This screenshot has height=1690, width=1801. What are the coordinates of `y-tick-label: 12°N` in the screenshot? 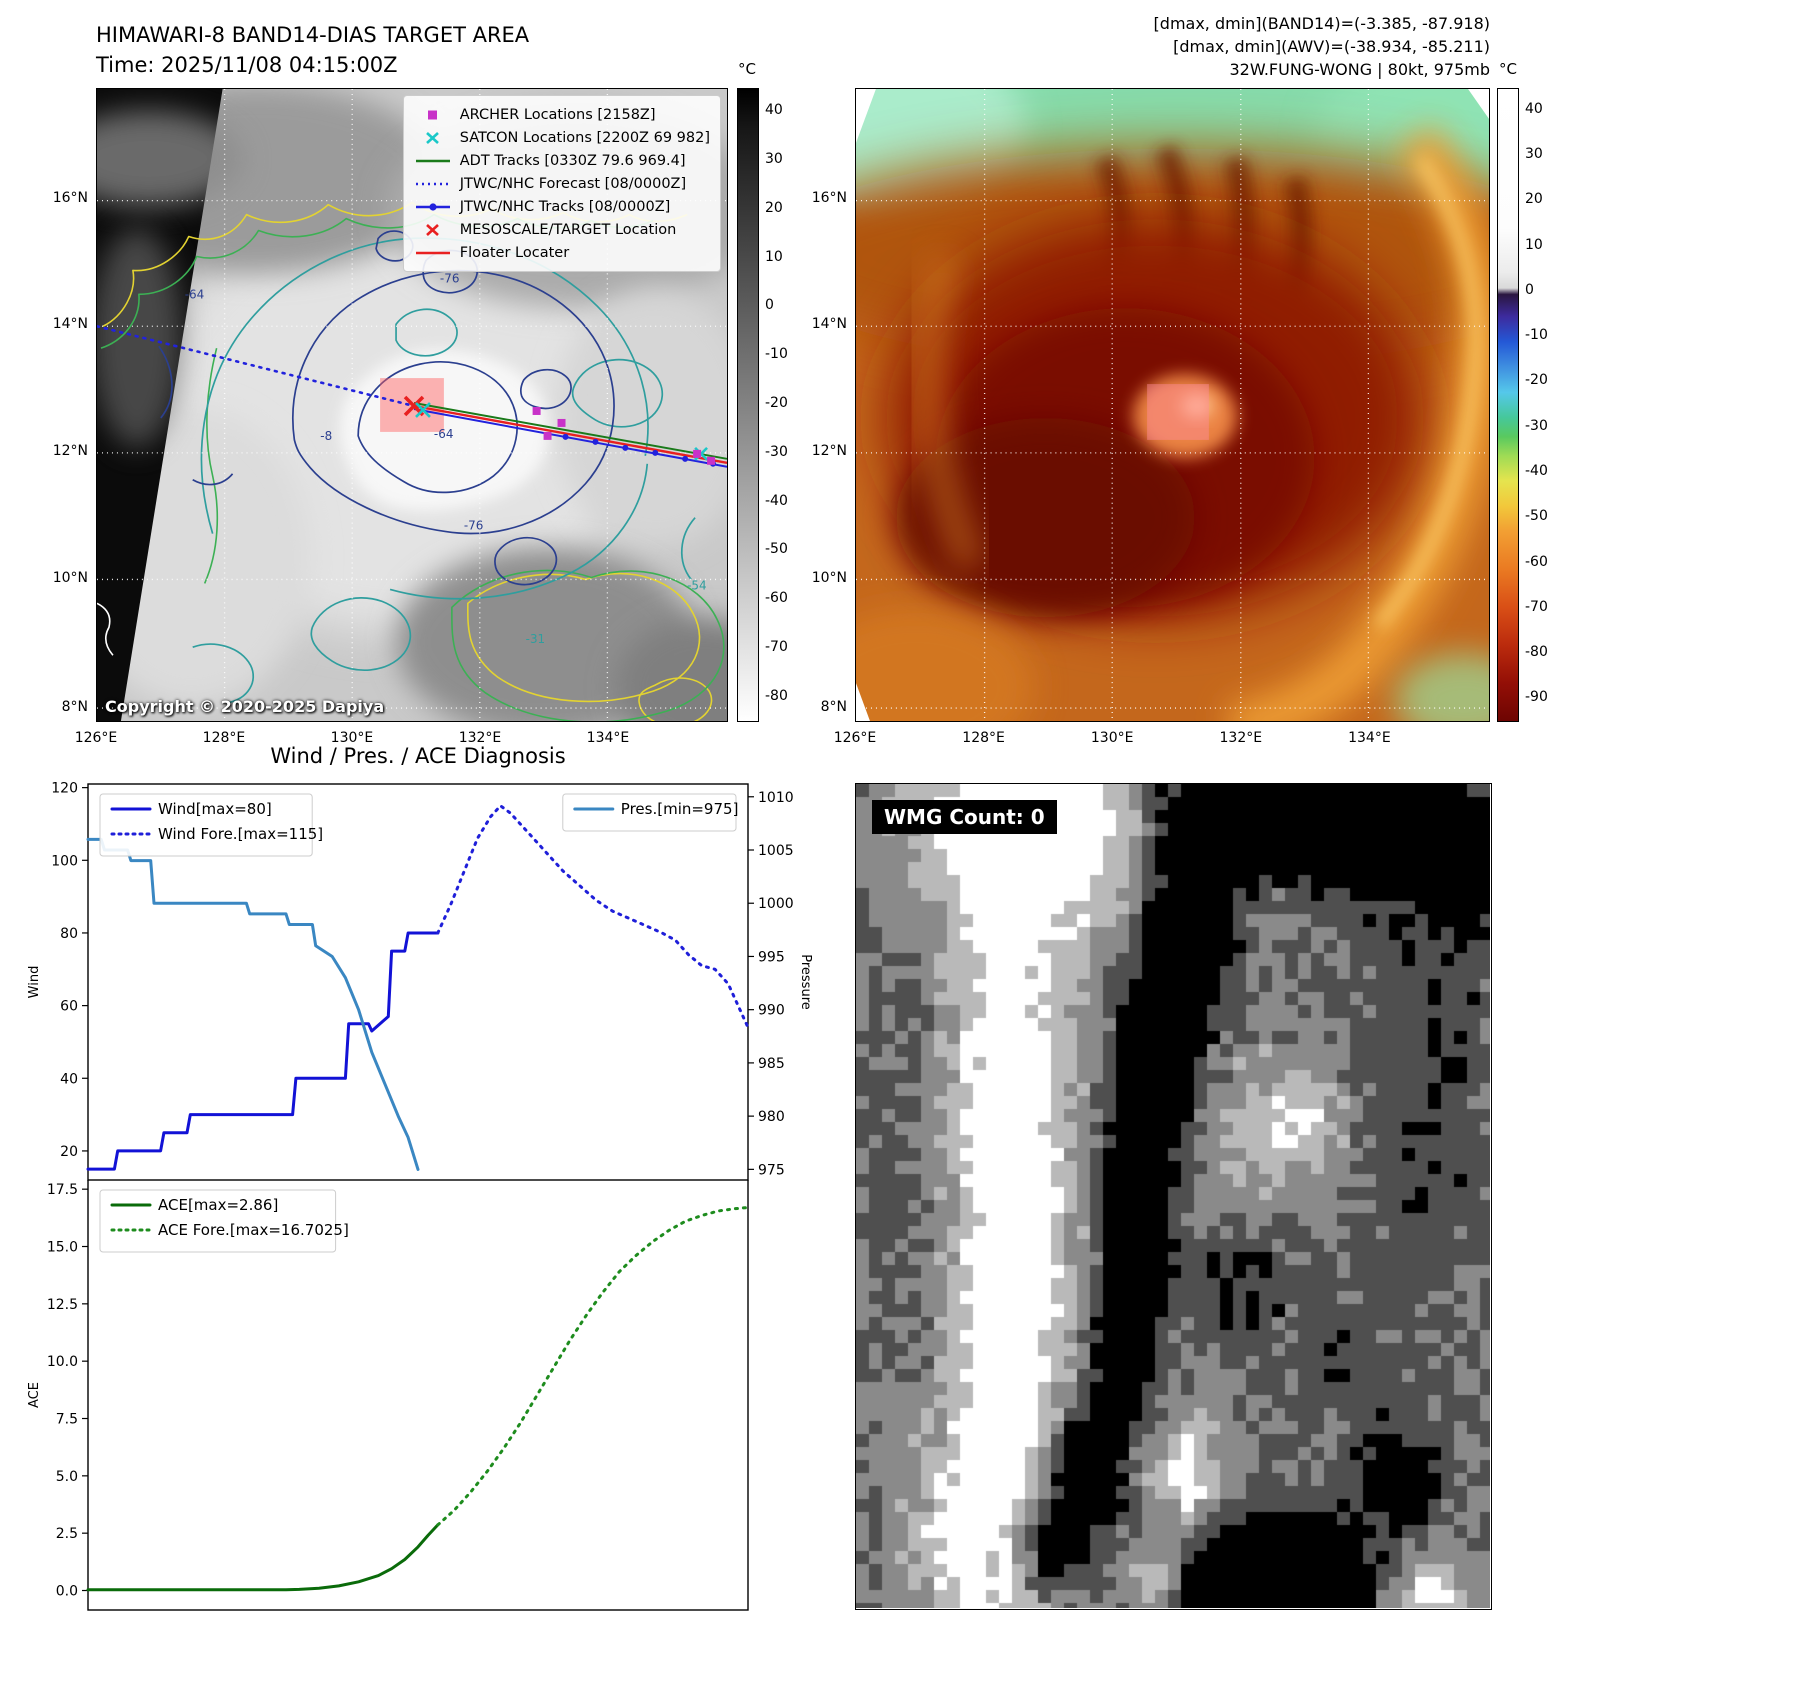 It's located at (829, 450).